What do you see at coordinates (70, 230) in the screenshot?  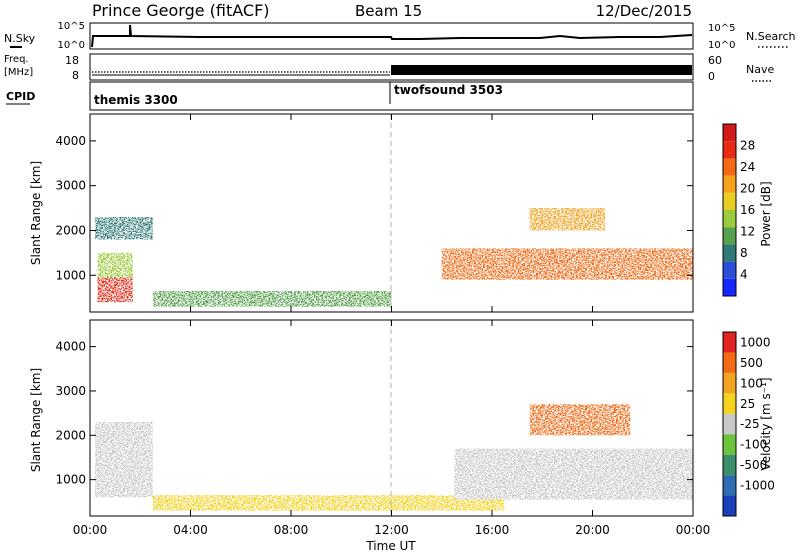 I see `power-ytick-label-1: 2000` at bounding box center [70, 230].